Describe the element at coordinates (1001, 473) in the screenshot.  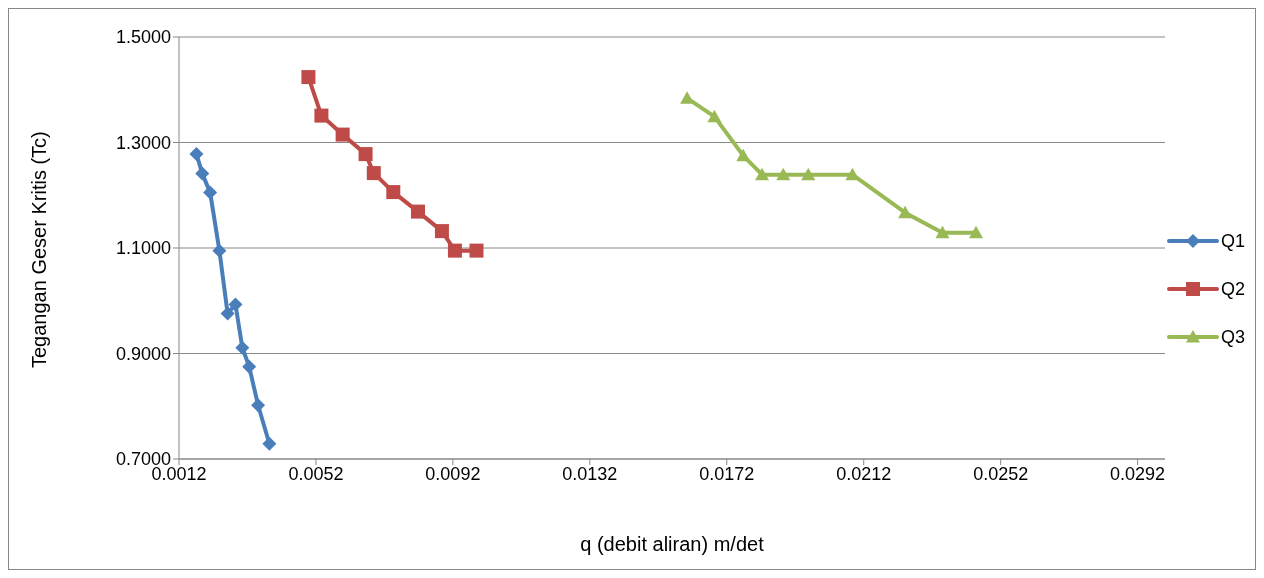
I see `x-tick-label: 0.0252` at that location.